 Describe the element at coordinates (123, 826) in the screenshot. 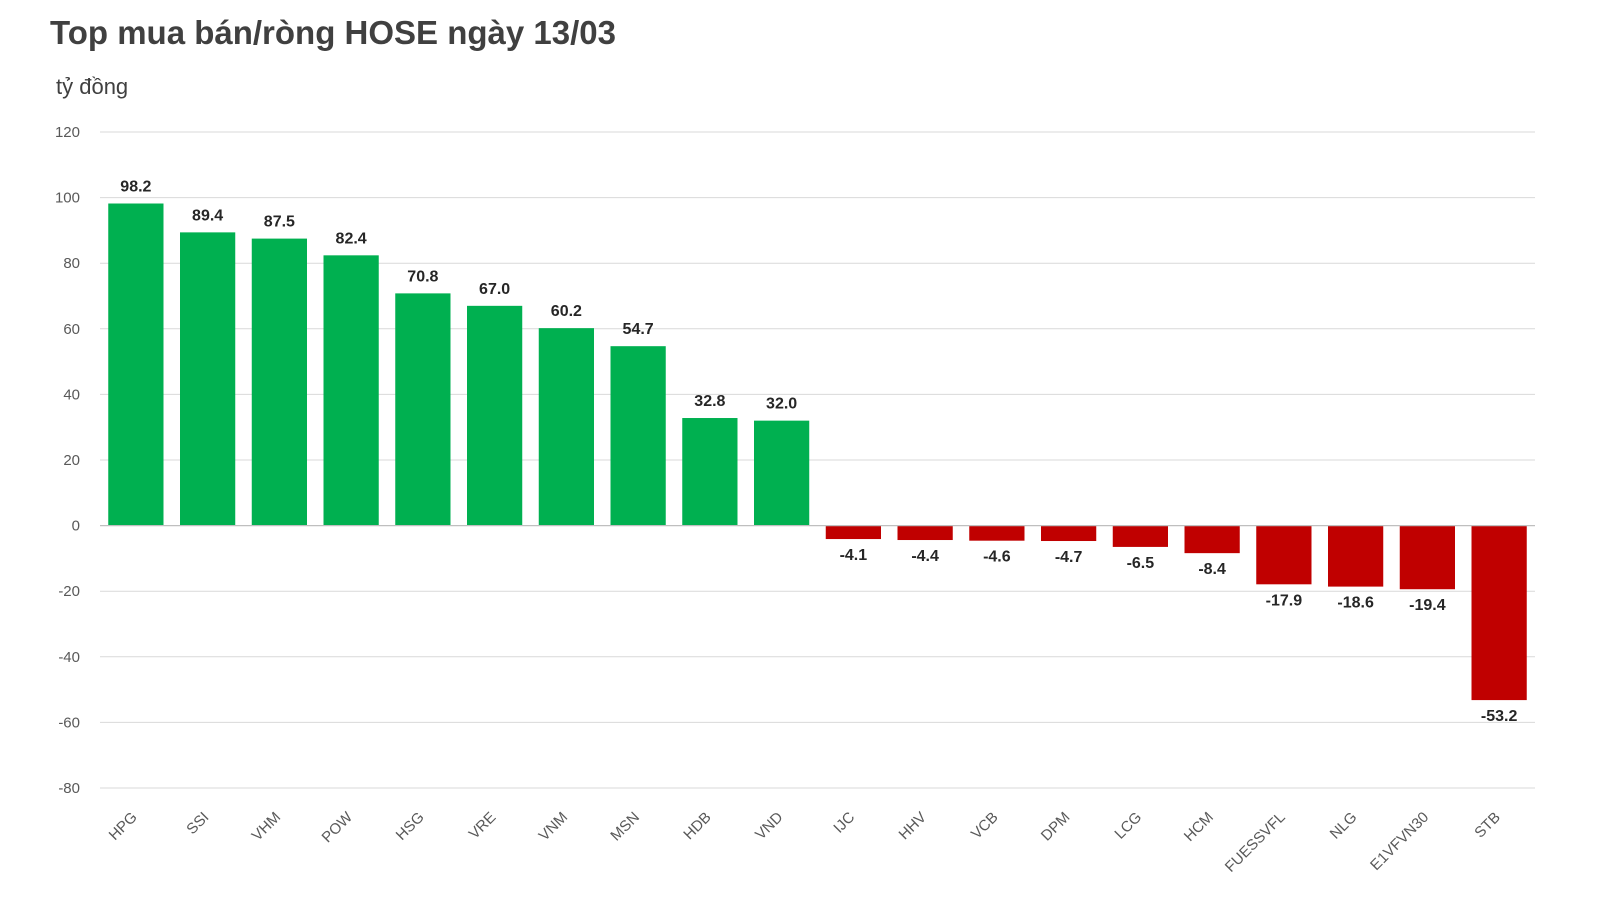

I see `category-label: HPG` at that location.